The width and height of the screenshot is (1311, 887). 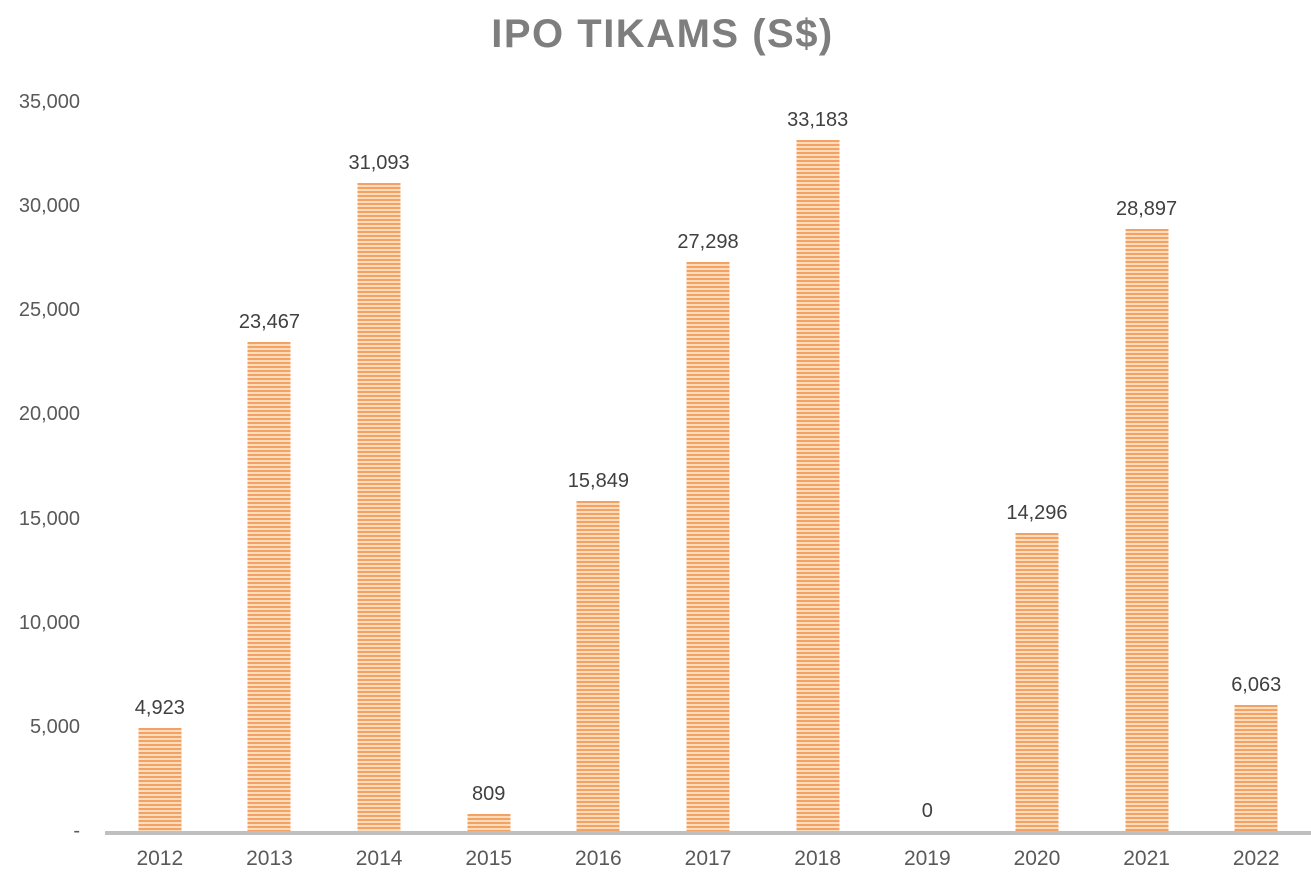 What do you see at coordinates (379, 163) in the screenshot?
I see `bar-value-label: 31,093` at bounding box center [379, 163].